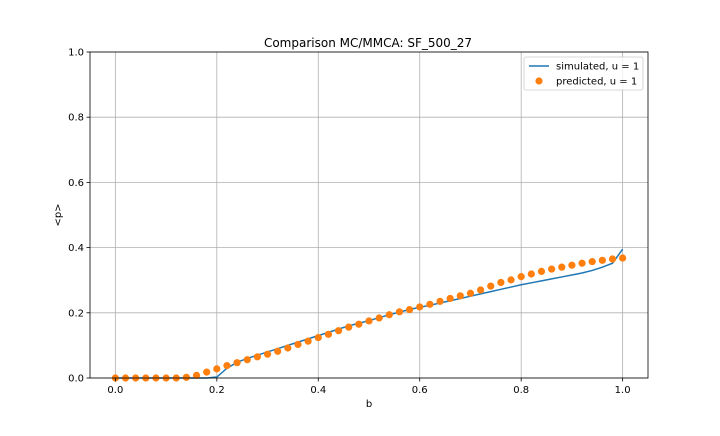 This screenshot has width=720, height=436. What do you see at coordinates (76, 53) in the screenshot?
I see `y-tick-label: 1.0` at bounding box center [76, 53].